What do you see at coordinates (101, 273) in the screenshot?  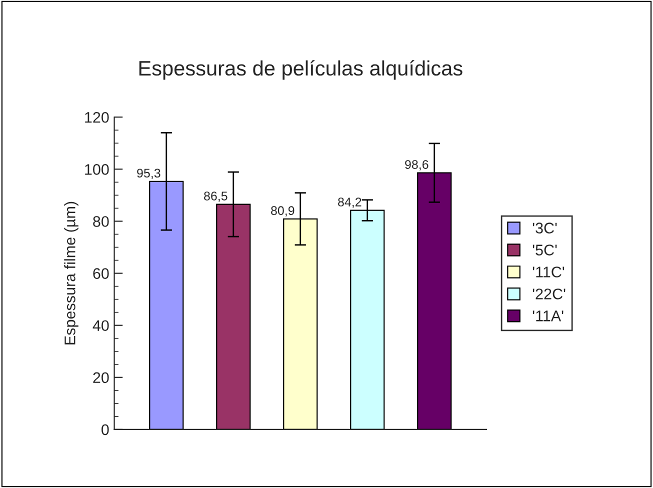 I see `y-tick-label: 60` at bounding box center [101, 273].